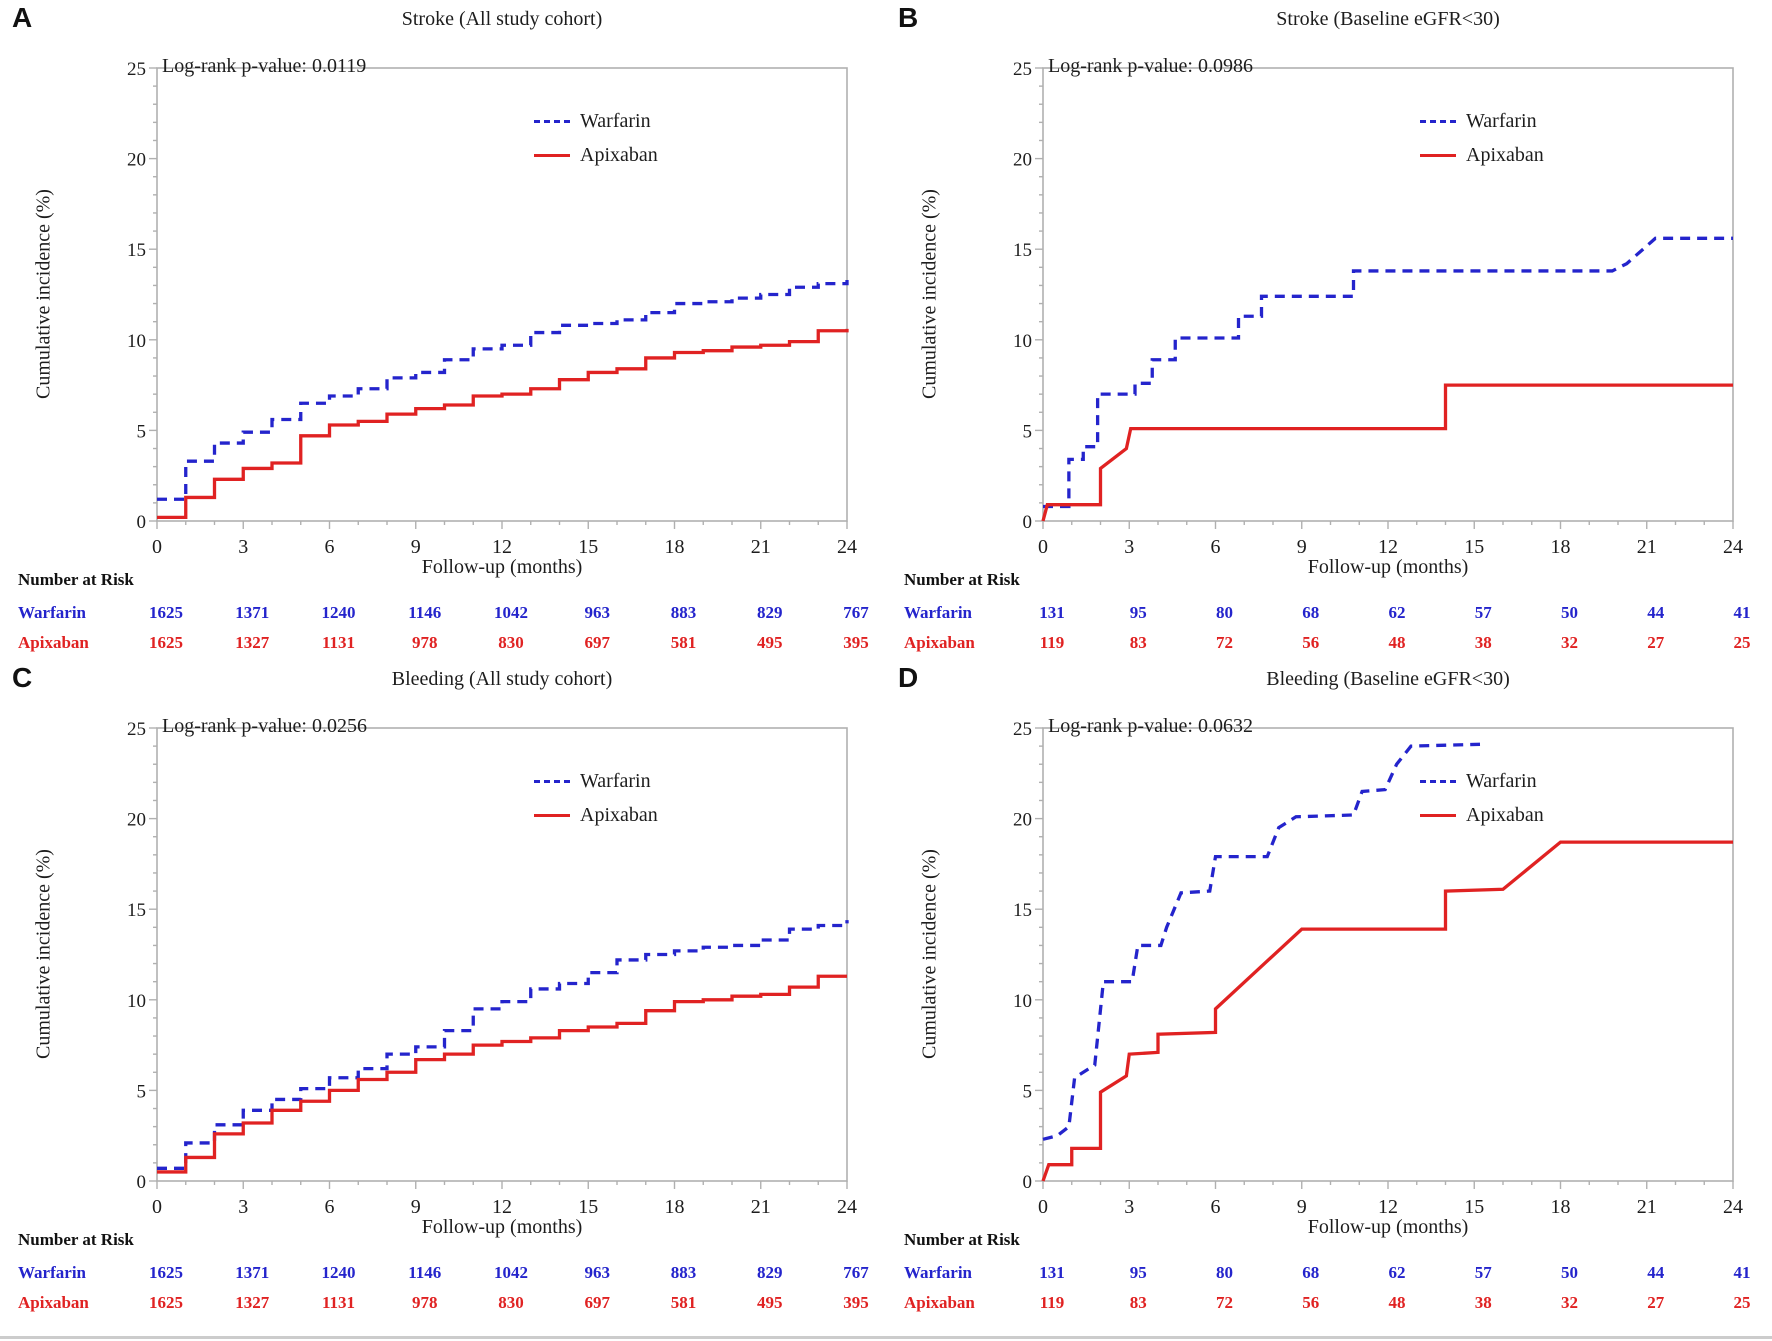 This screenshot has width=1772, height=1341. Describe the element at coordinates (856, 642) in the screenshot. I see `risk-count: 395` at that location.